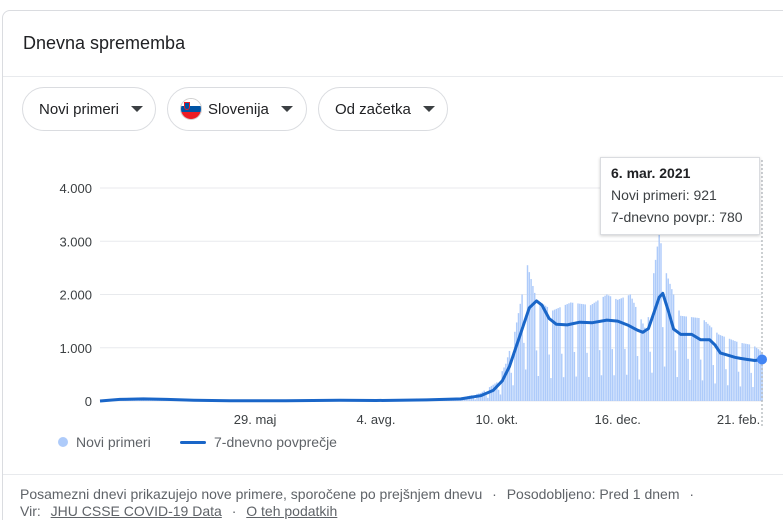 The height and width of the screenshot is (520, 783). I want to click on hover-point, so click(762, 359).